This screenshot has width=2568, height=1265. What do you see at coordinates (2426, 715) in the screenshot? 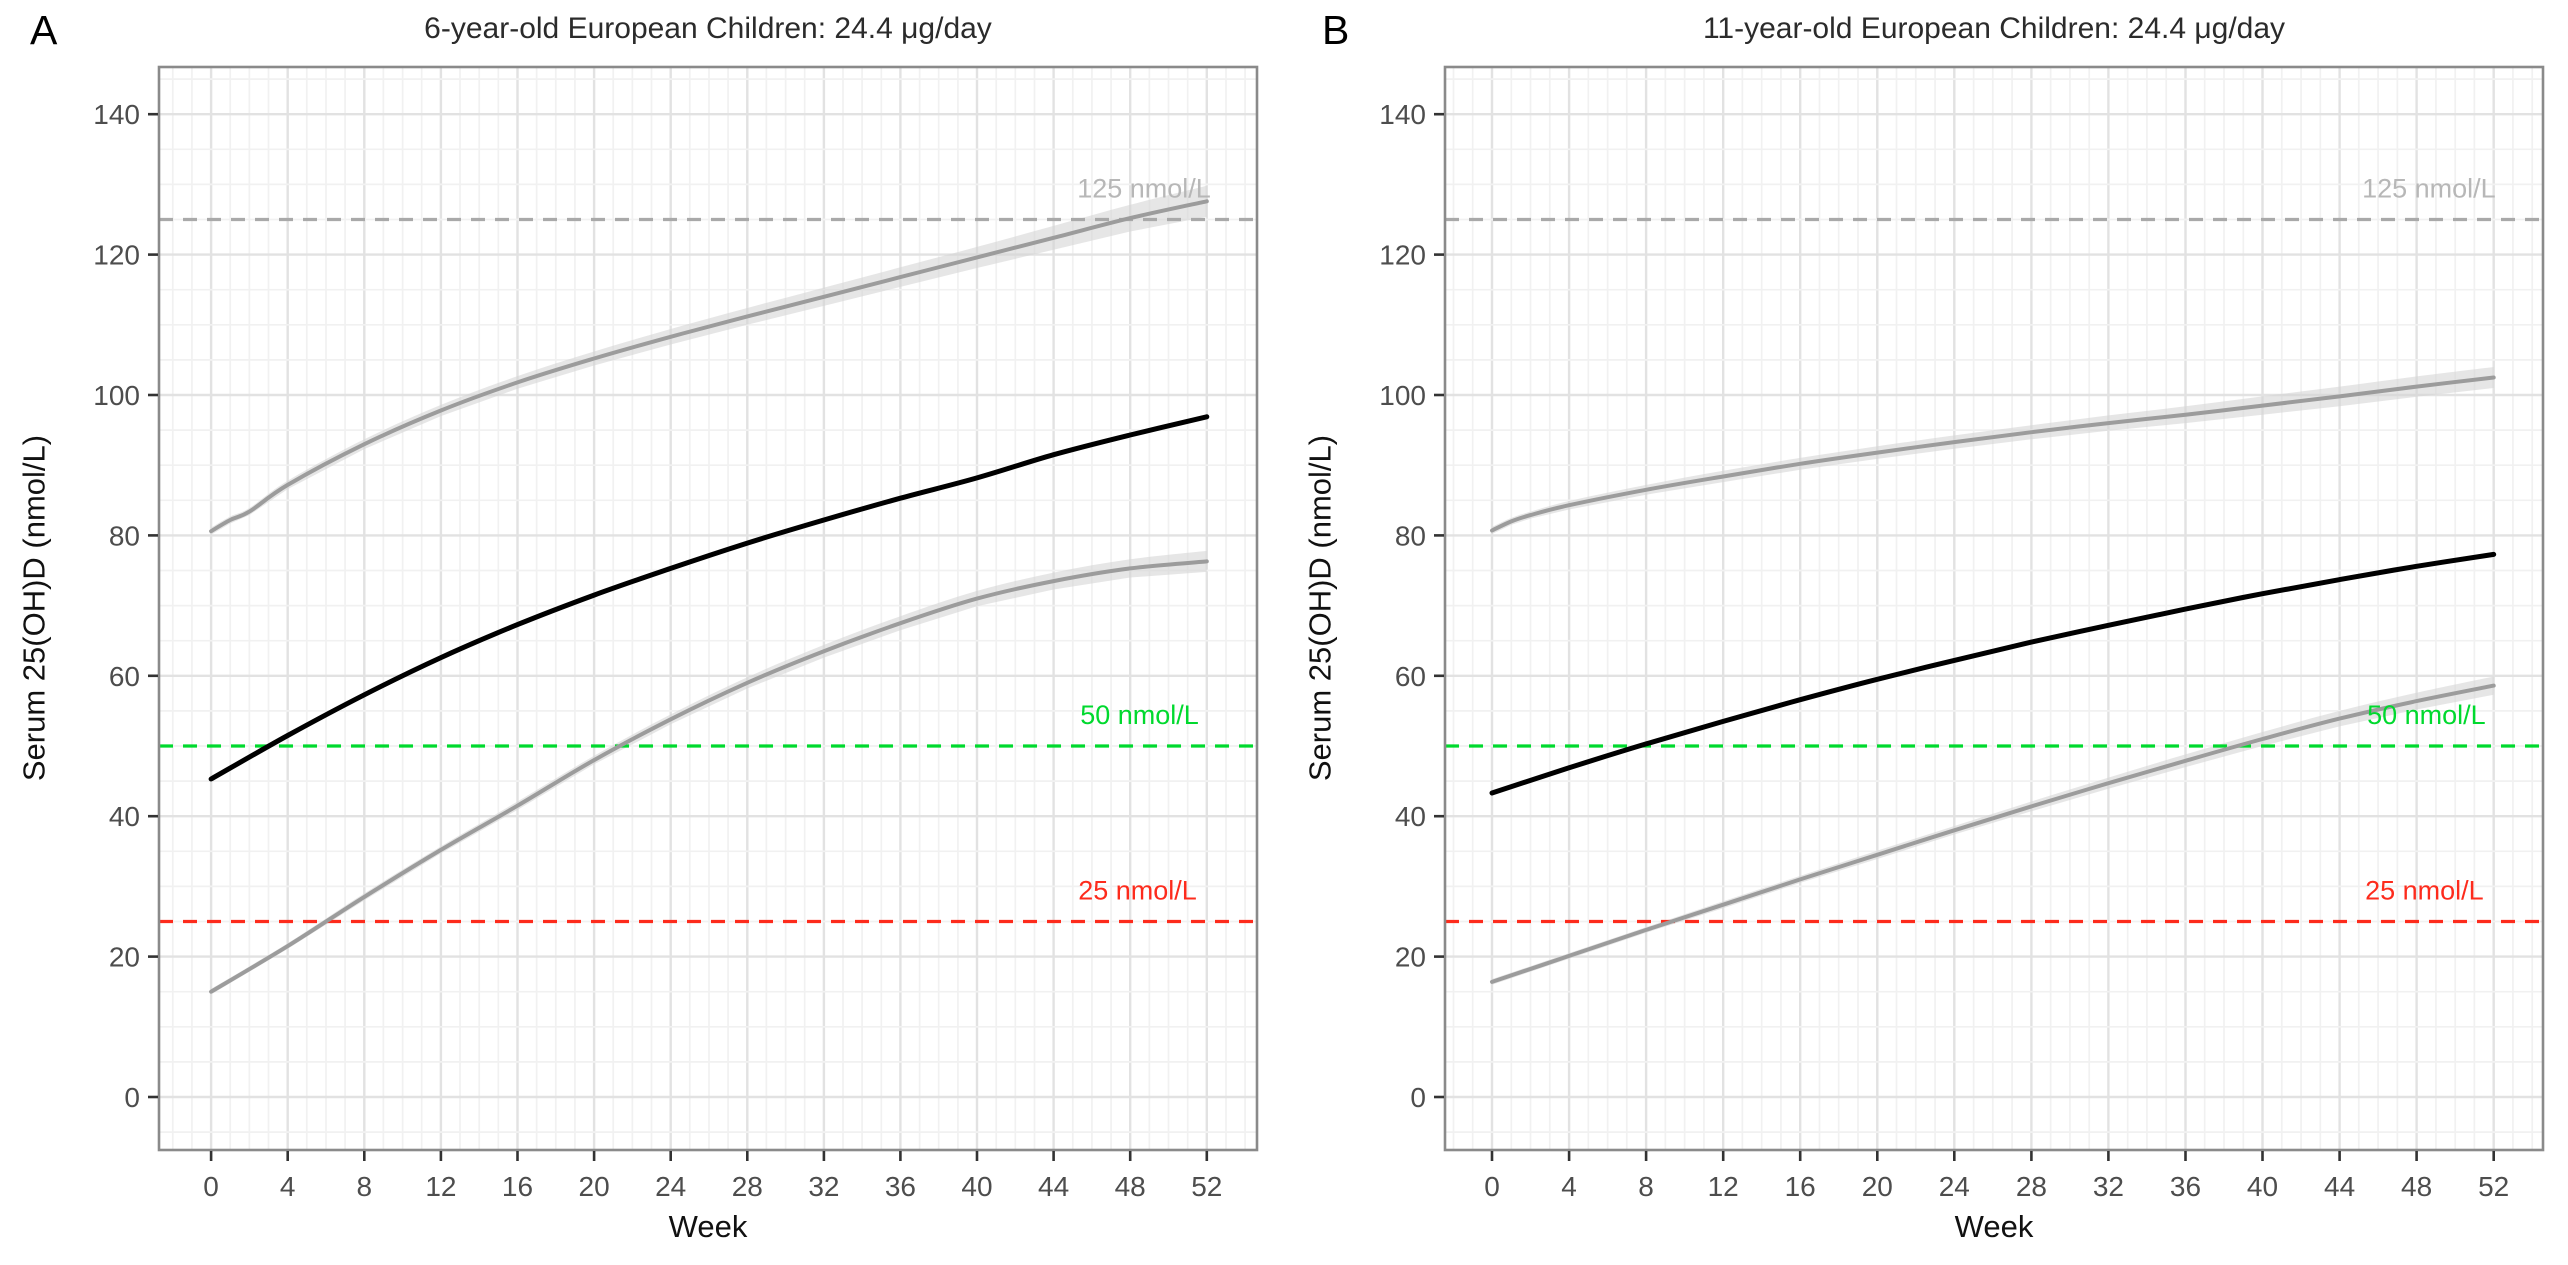
I see `panel-b-threshold-label: 50 nmol/L` at bounding box center [2426, 715].